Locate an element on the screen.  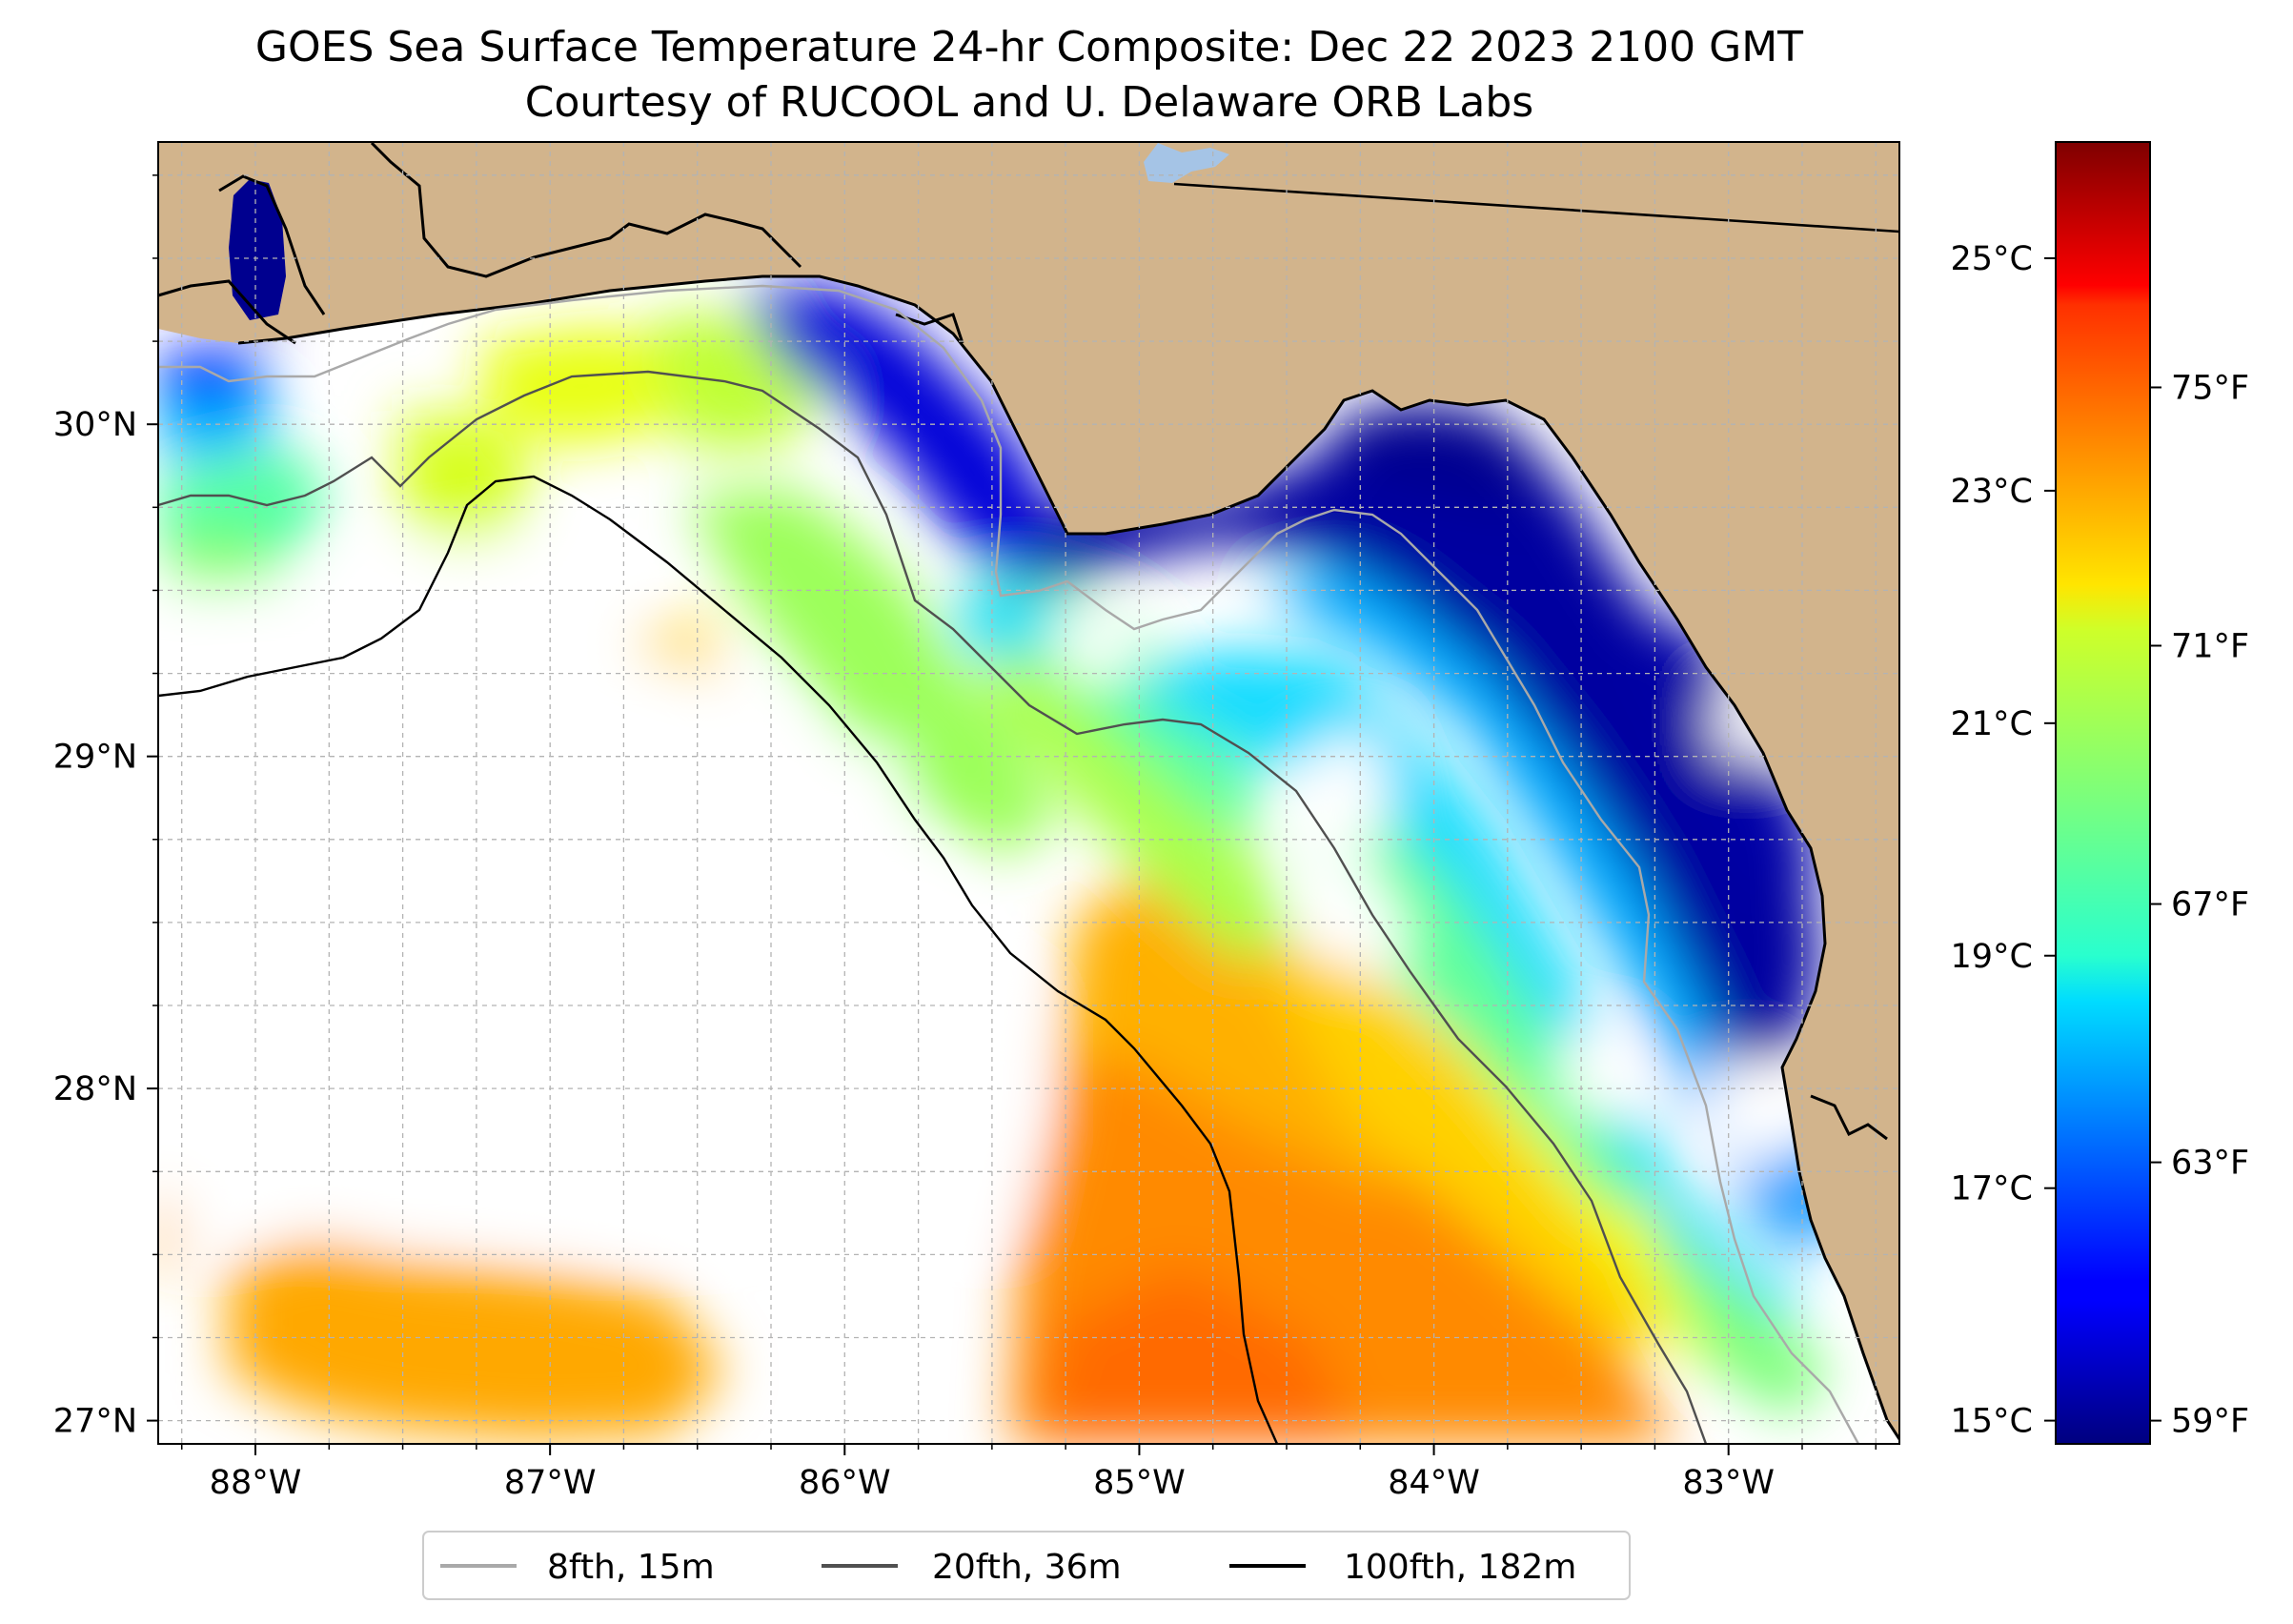
celsius-tick-label: 25°C is located at coordinates (1992, 259).